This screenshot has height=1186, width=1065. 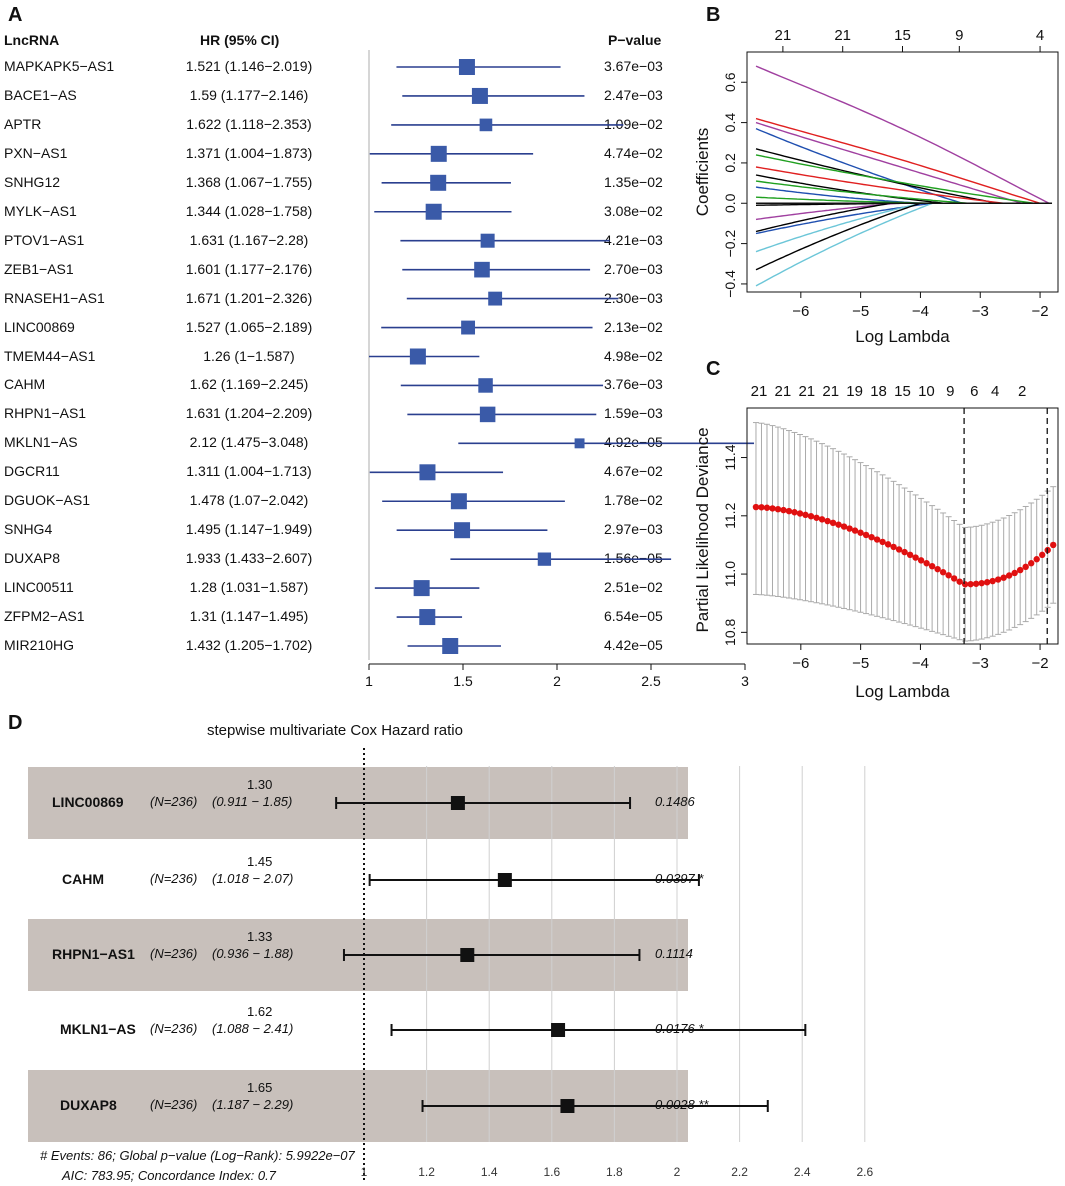 I want to click on cv-top-tick-label: 9, so click(x=950, y=391).